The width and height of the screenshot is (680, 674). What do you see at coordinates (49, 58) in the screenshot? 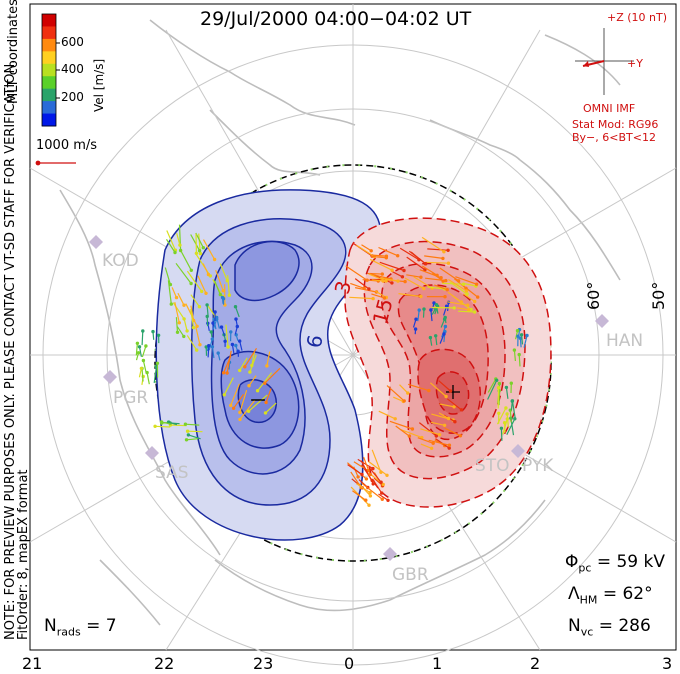
I see `colorbar-block` at bounding box center [49, 58].